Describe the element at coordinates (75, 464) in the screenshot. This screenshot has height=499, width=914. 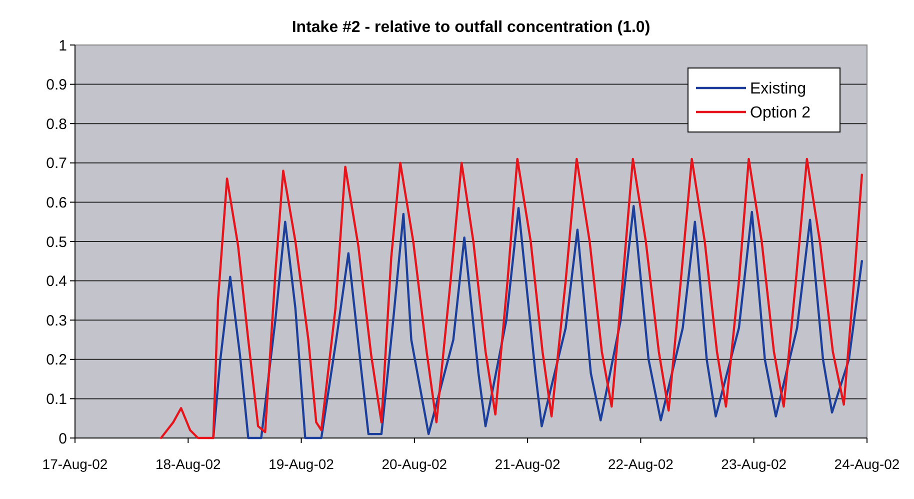
I see `x-tick-label: 17-Aug-02` at that location.